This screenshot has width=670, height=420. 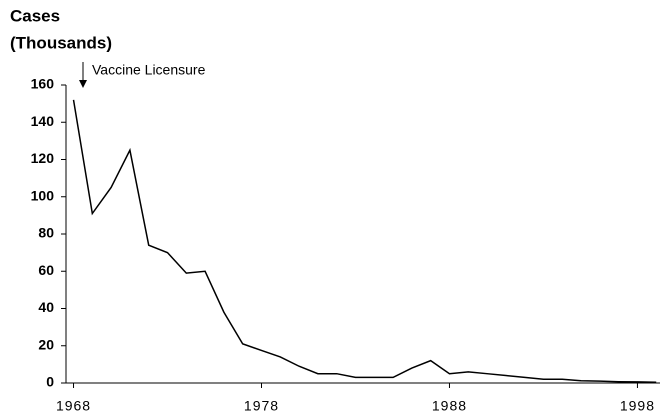 I want to click on y-tick-label: 140, so click(x=43, y=121).